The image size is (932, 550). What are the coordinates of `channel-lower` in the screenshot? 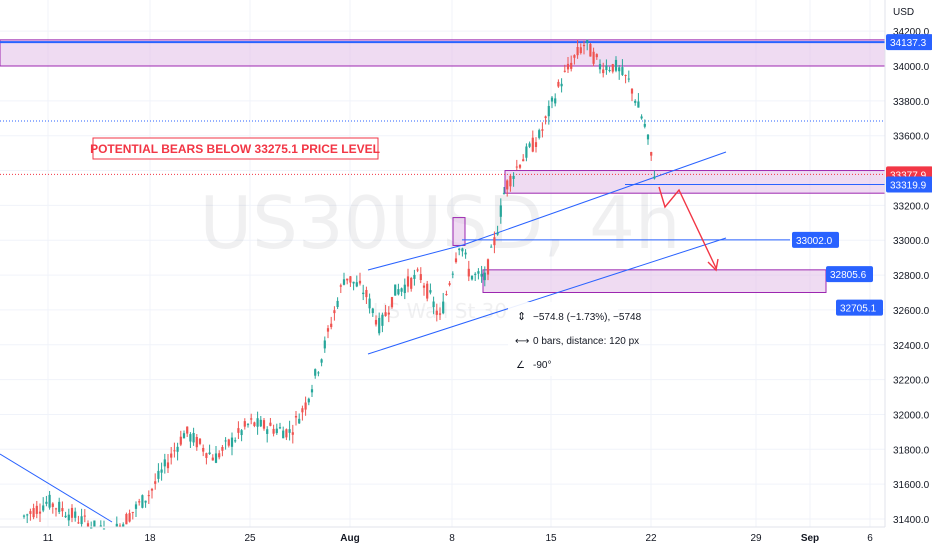 It's located at (547, 296).